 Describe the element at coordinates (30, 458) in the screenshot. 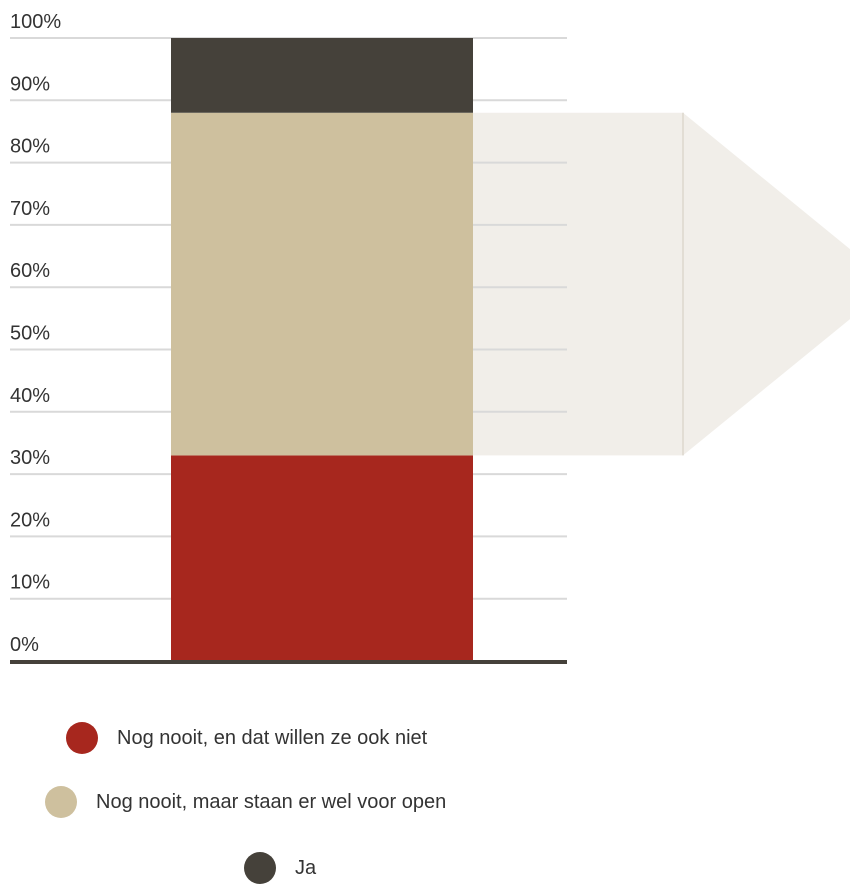

I see `y-tick-label: 30%` at that location.